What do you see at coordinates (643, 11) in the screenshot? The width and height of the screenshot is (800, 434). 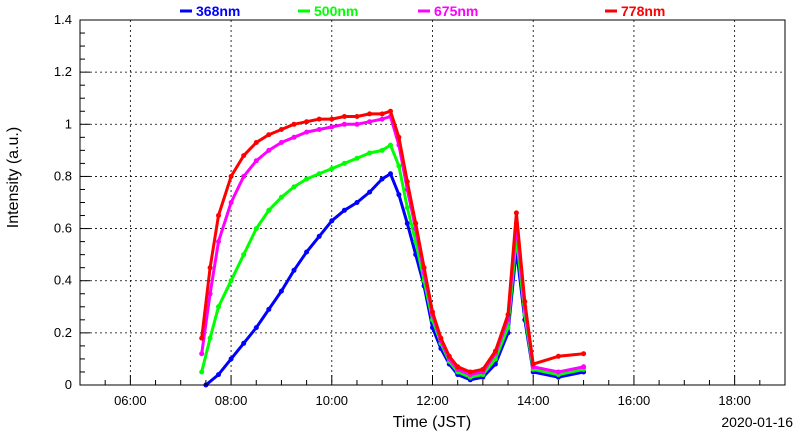 I see `legend-entry: 778nm` at bounding box center [643, 11].